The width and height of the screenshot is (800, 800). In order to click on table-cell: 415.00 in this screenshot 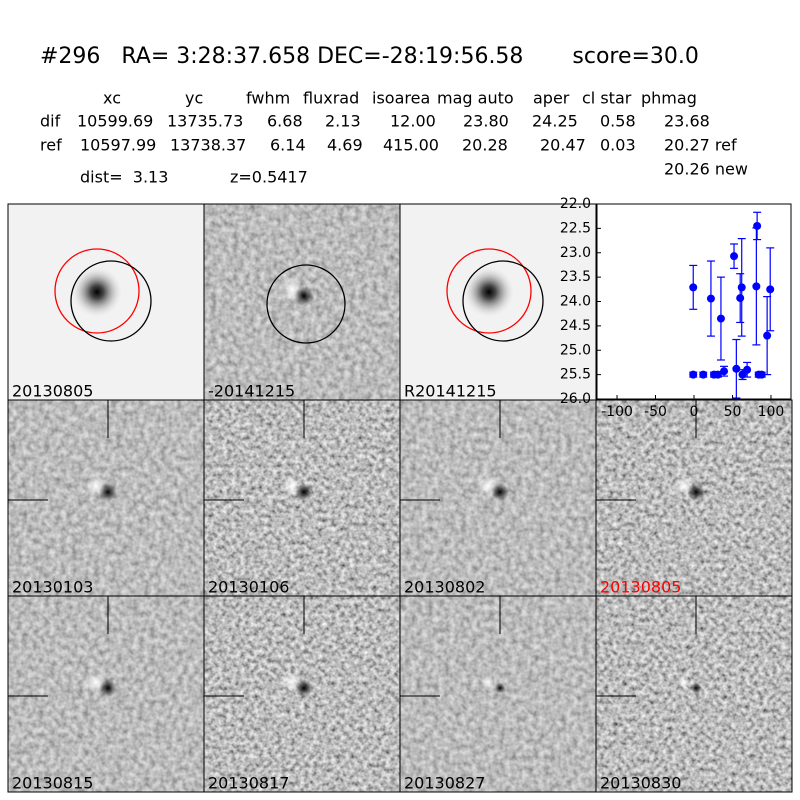, I will do `click(411, 145)`.